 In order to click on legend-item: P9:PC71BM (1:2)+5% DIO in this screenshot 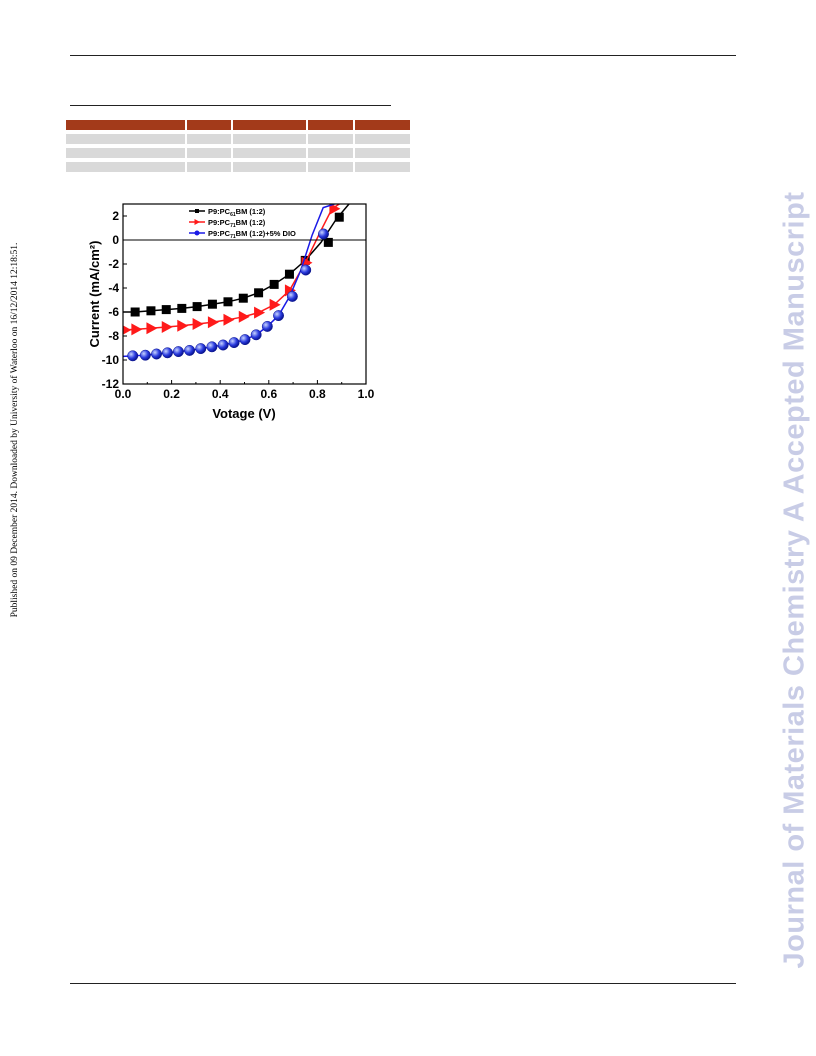, I will do `click(242, 234)`.